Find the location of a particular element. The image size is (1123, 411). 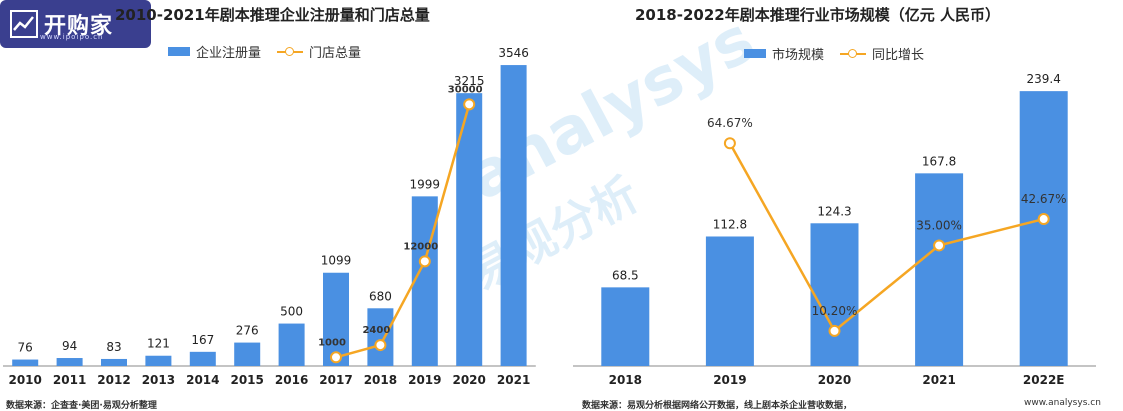

bar-value-label: 94 is located at coordinates (69, 346).